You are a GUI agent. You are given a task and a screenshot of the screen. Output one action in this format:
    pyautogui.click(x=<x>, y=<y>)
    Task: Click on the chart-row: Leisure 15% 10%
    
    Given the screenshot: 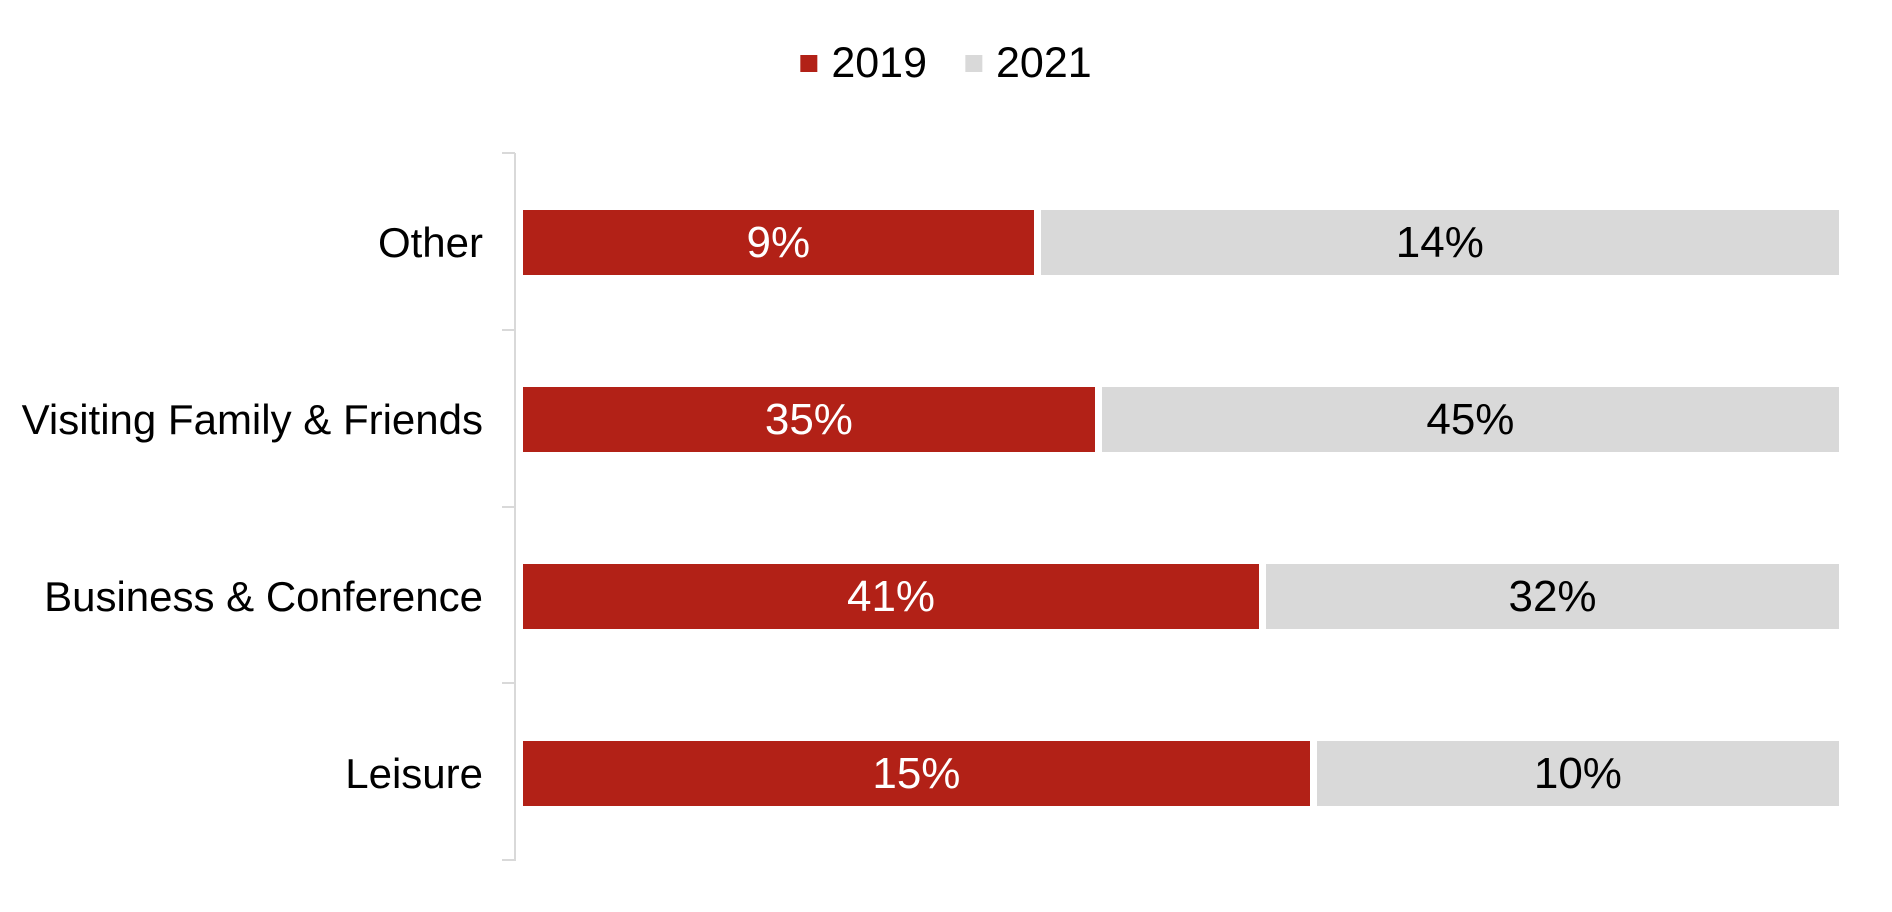 What is the action you would take?
    pyautogui.click(x=923, y=773)
    